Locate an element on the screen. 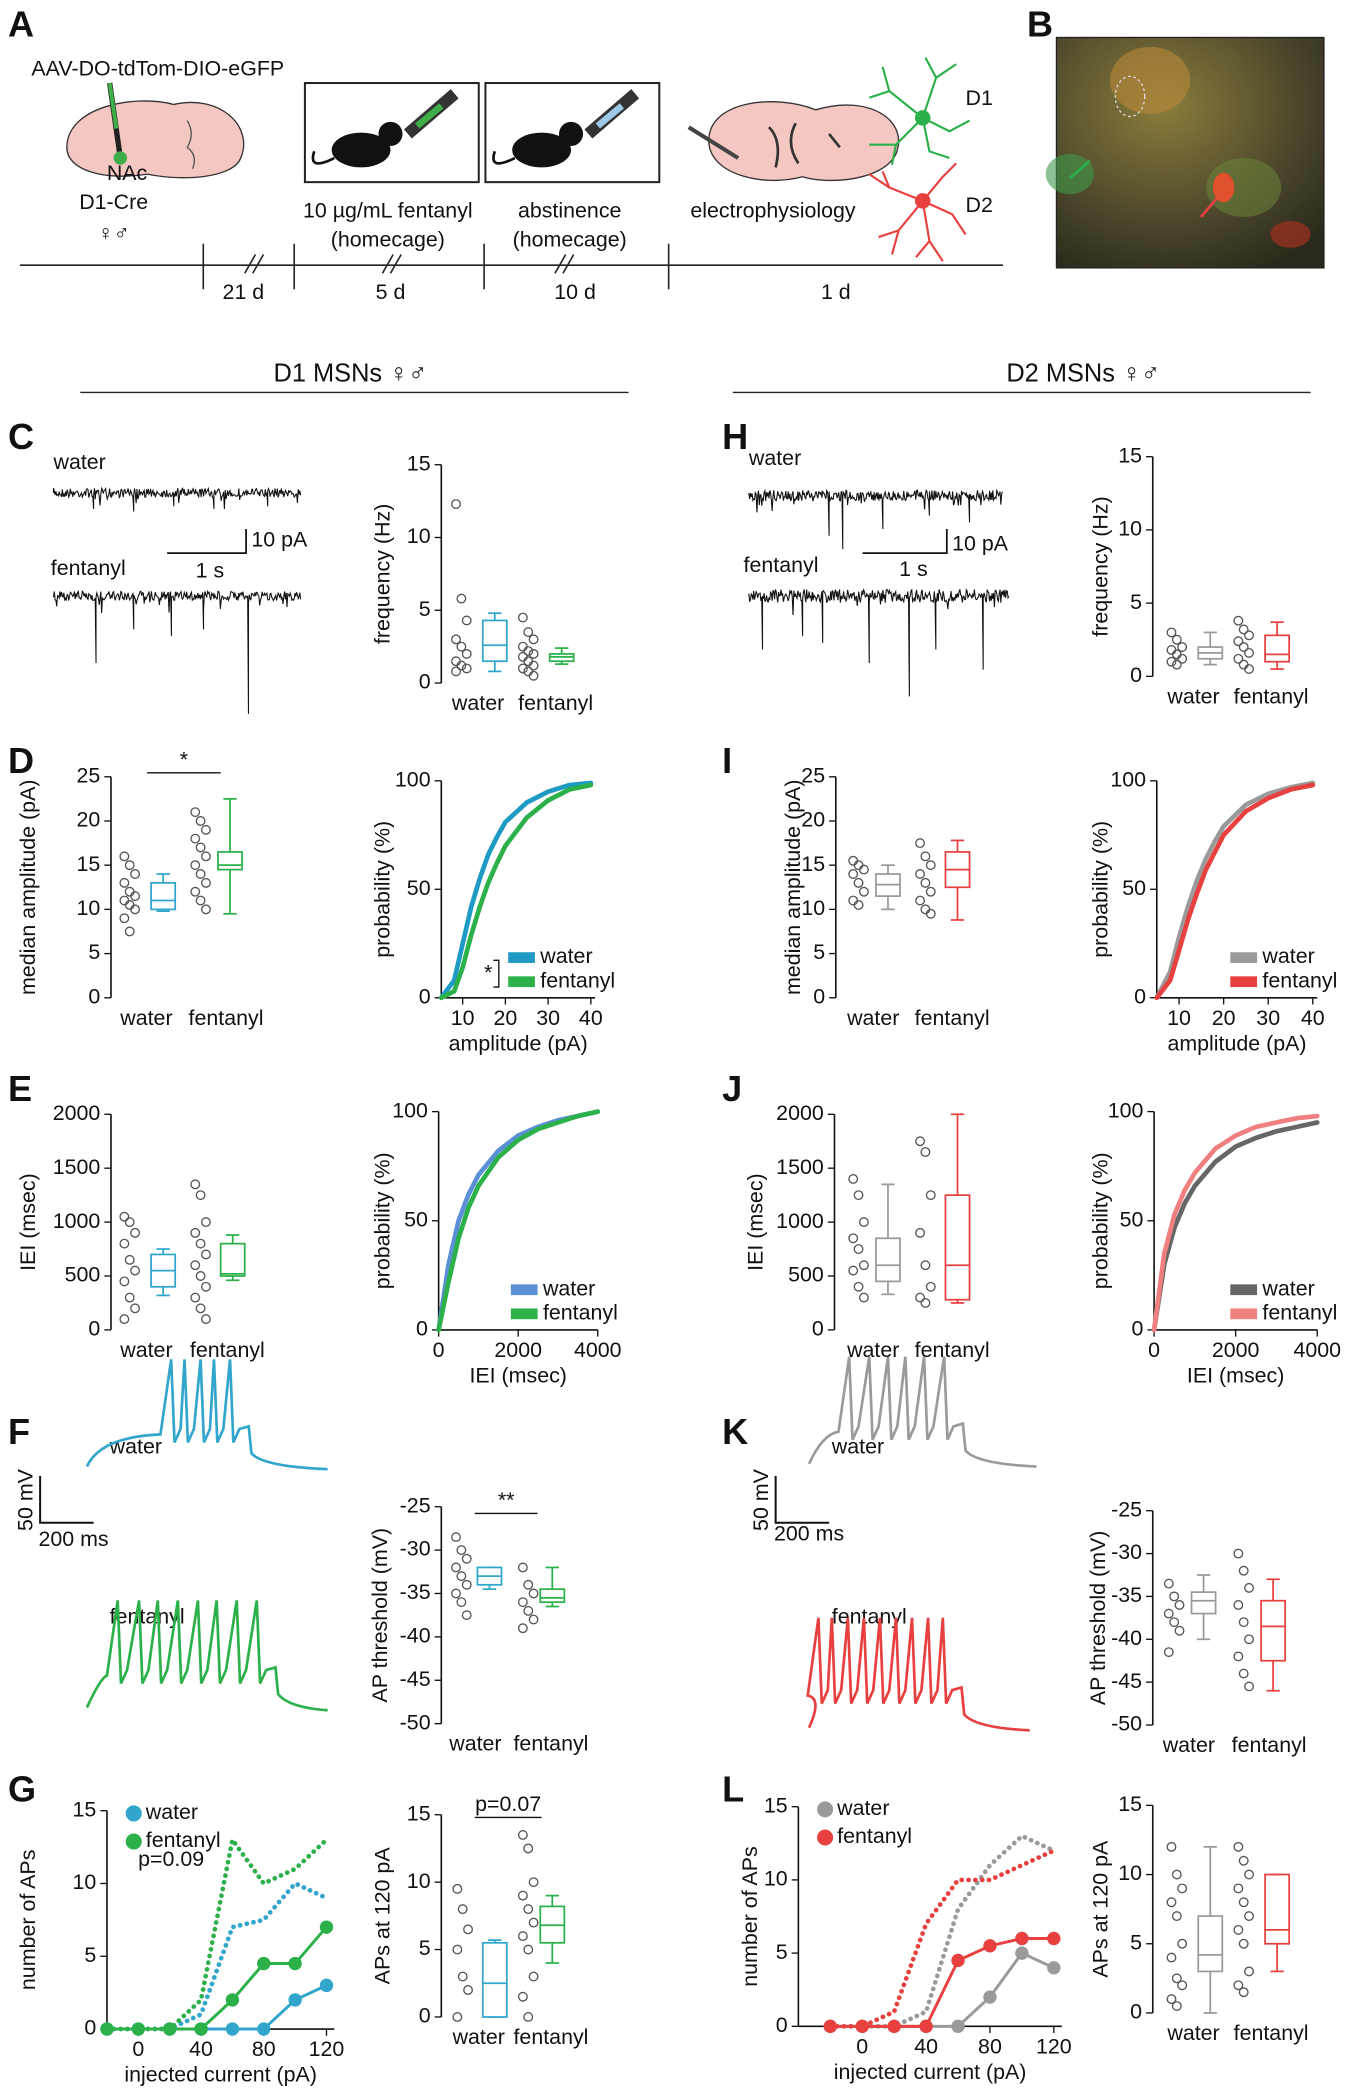  y-axis-label: IEI (msec) is located at coordinates (756, 1222).